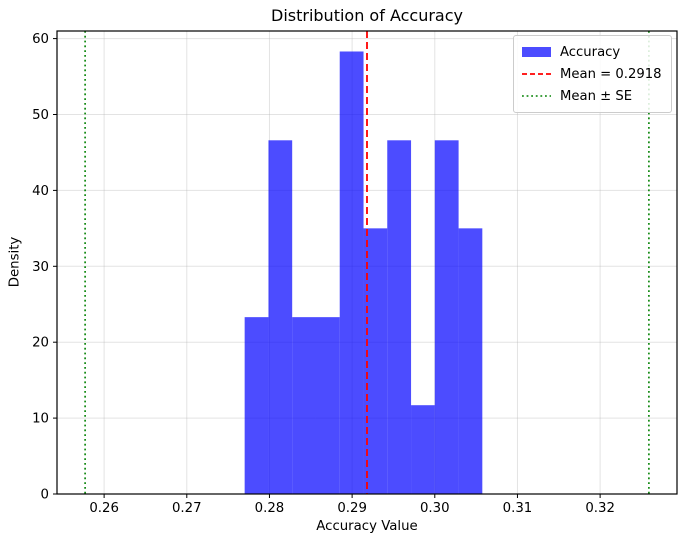  I want to click on legend-label-se: Mean ± SE, so click(596, 96).